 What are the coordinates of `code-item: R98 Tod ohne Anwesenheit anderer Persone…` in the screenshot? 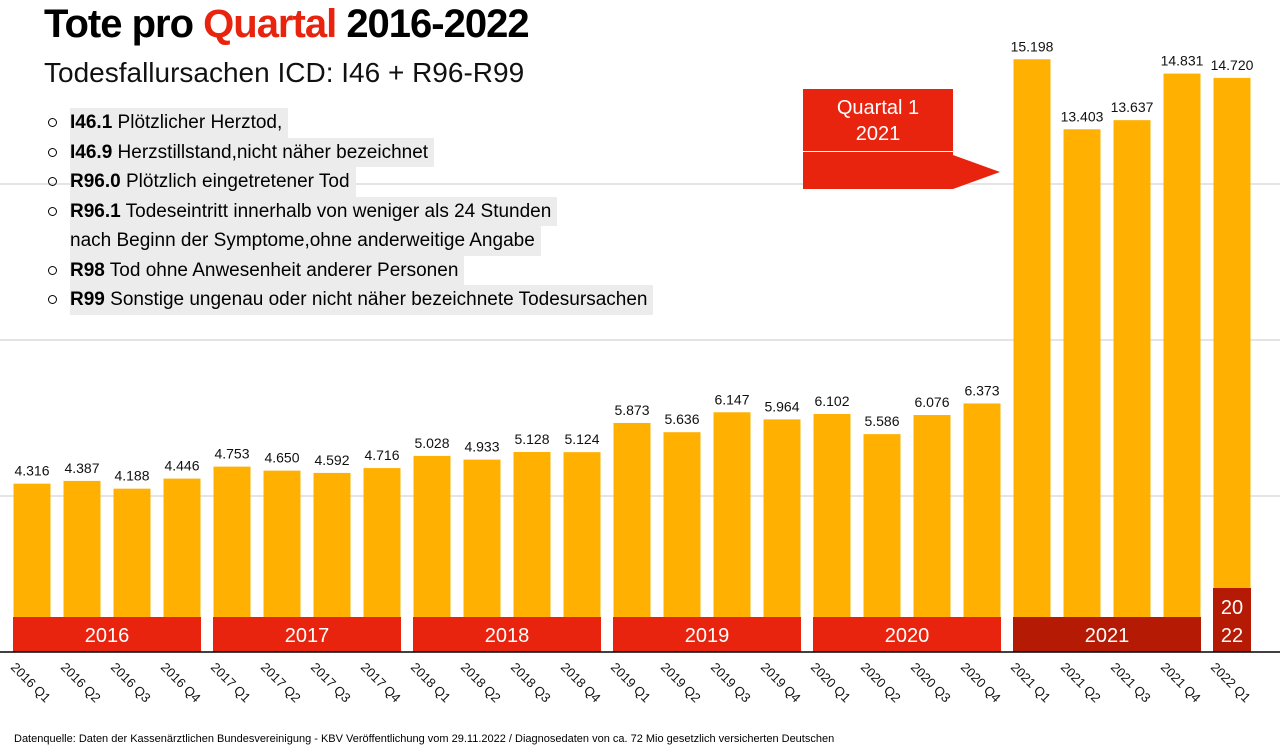 It's located at (350, 270).